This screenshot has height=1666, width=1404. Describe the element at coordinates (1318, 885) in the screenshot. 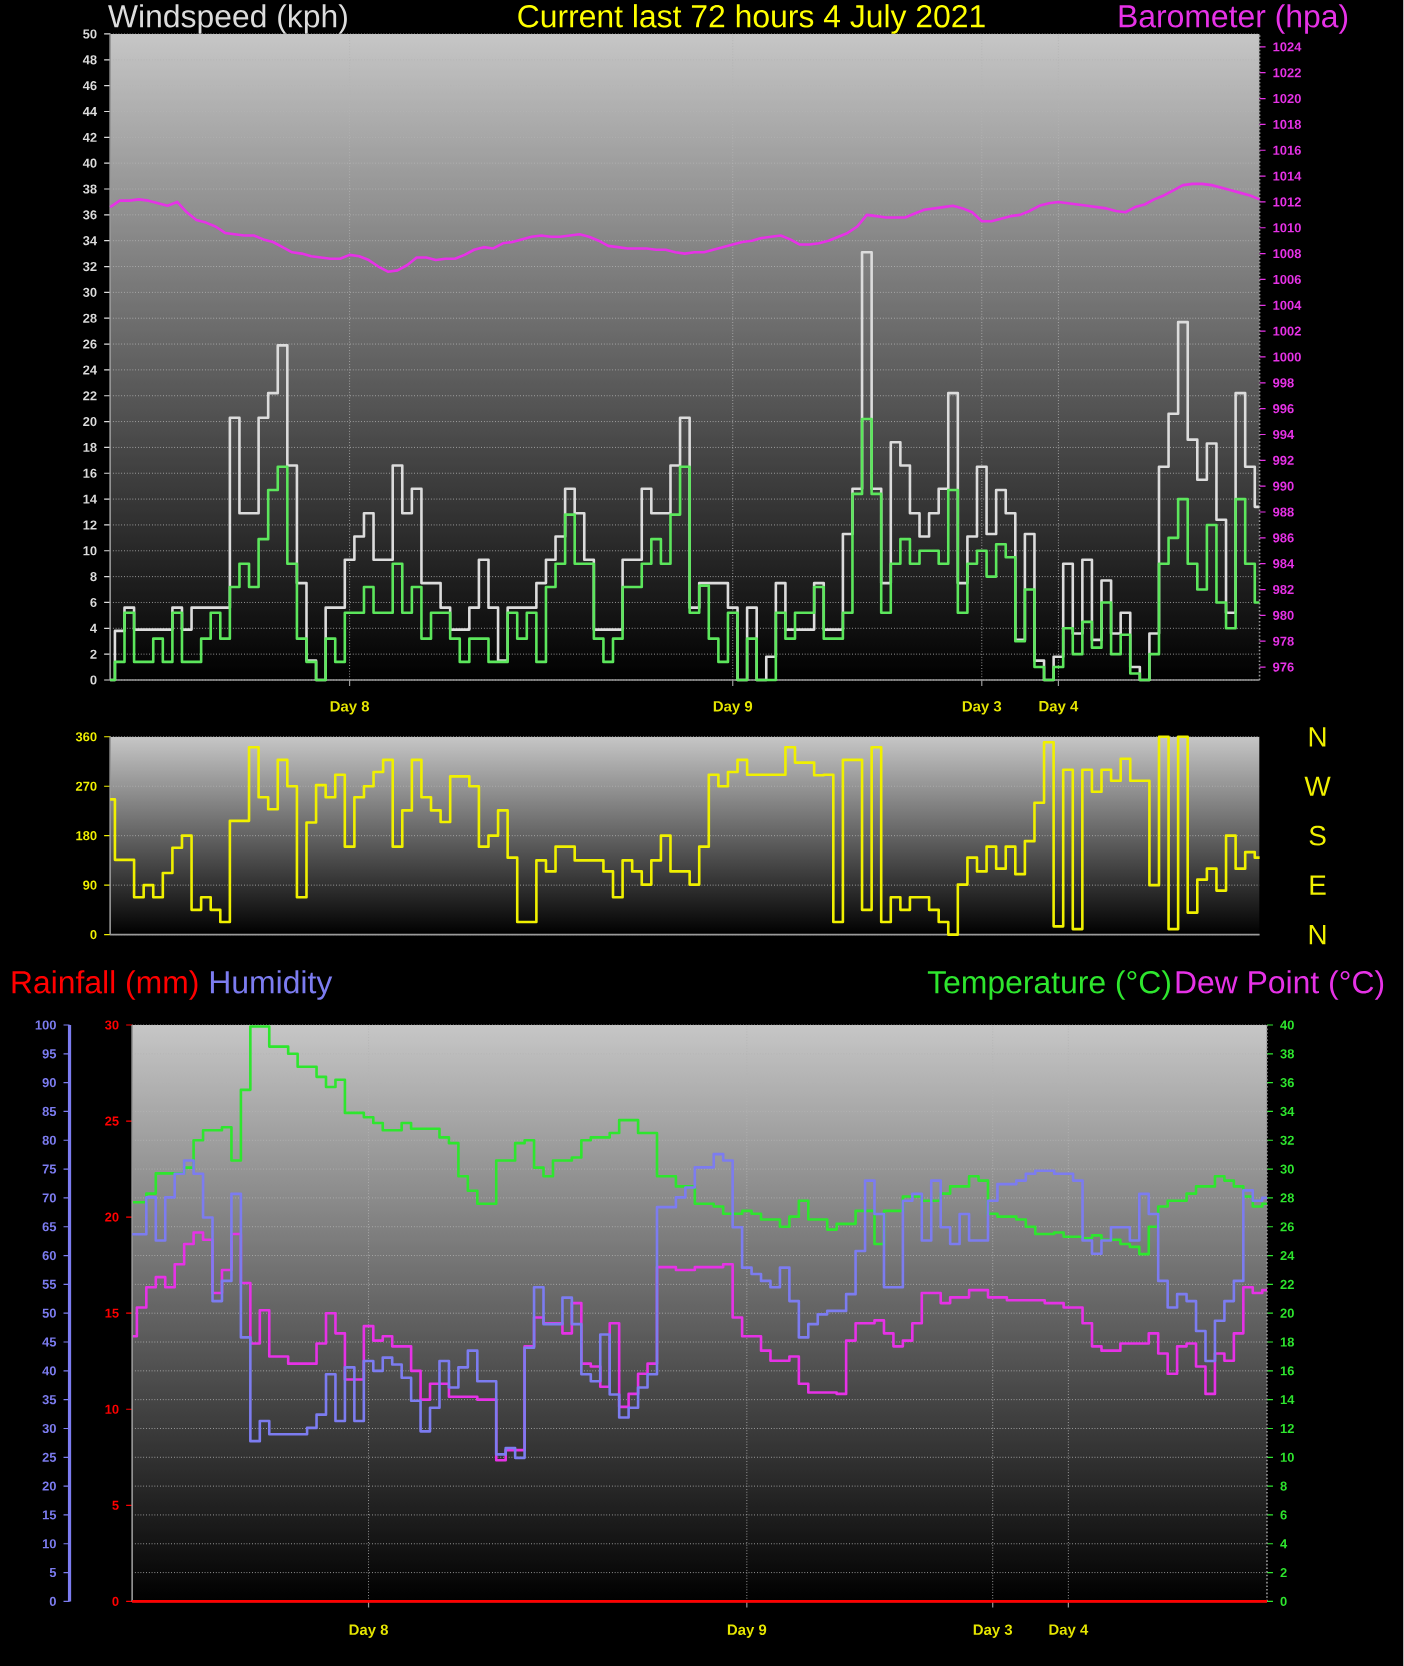

I see `text: E` at that location.